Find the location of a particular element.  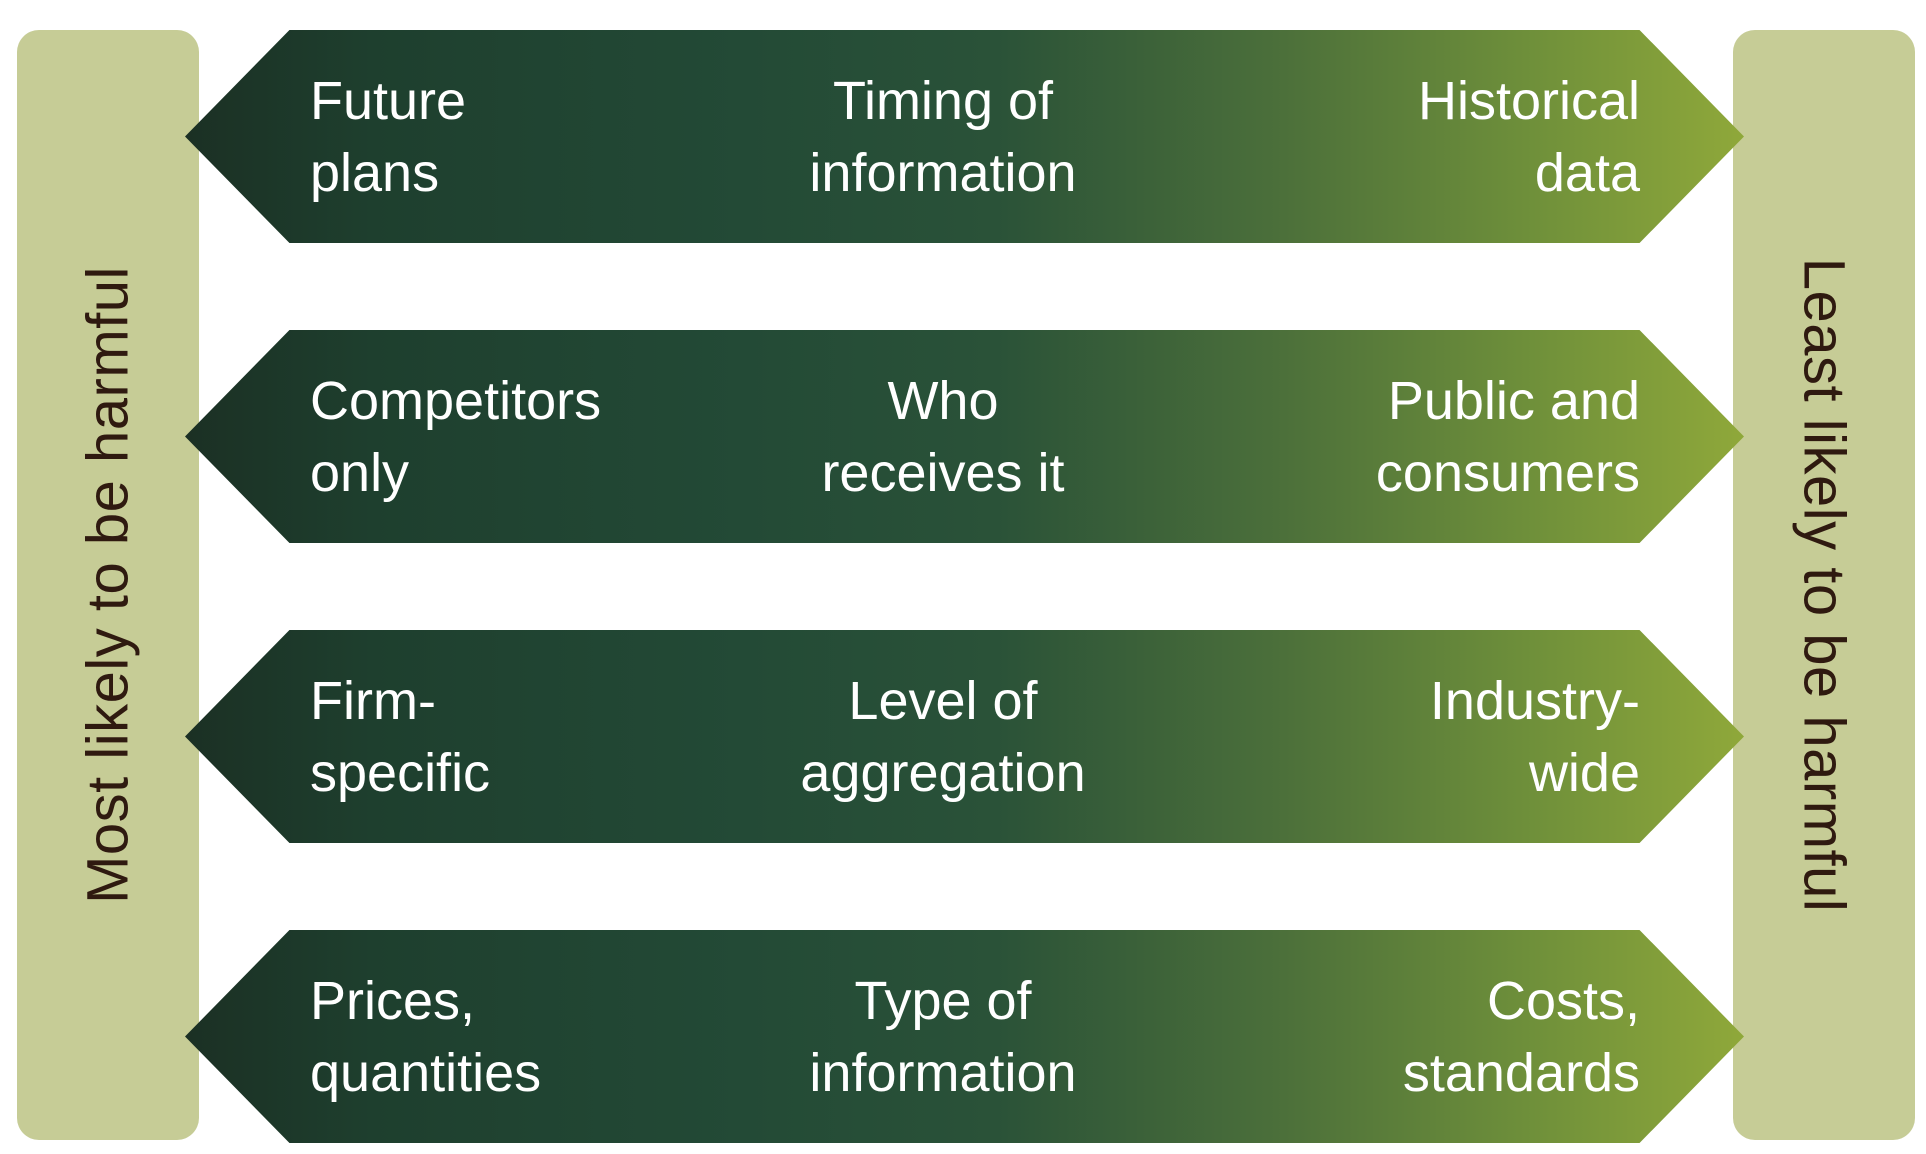

row-right-label: Public and consumers is located at coordinates (1507, 436).